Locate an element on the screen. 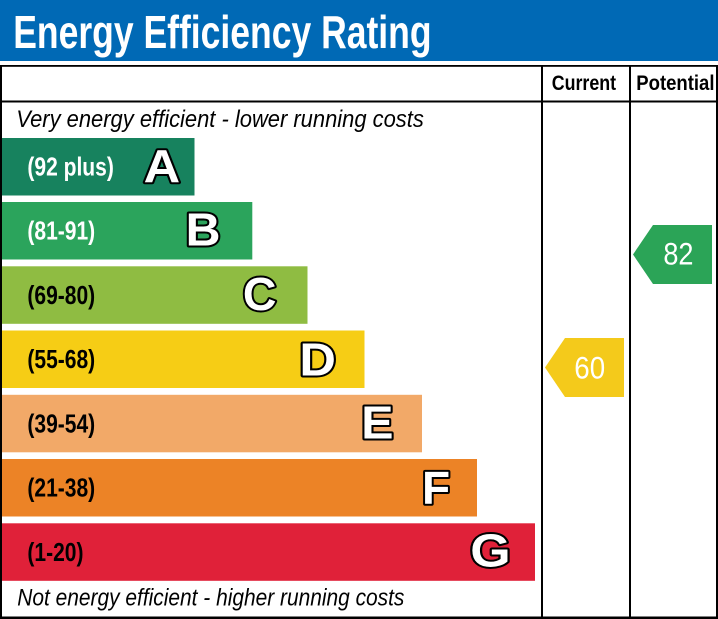  svg-text: 82 is located at coordinates (678, 254).